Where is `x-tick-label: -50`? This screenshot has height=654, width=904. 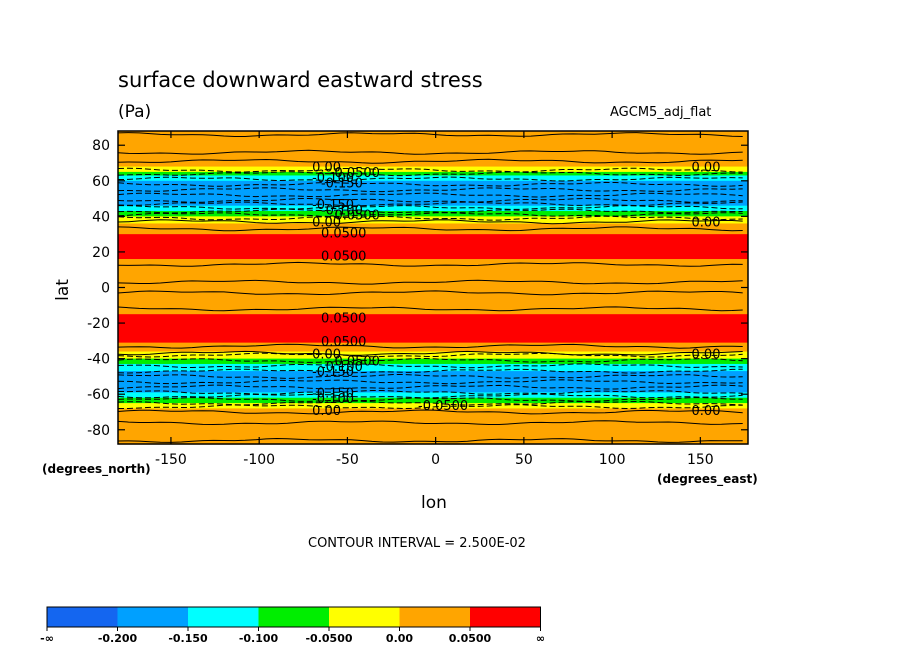
x-tick-label: -50 is located at coordinates (347, 460).